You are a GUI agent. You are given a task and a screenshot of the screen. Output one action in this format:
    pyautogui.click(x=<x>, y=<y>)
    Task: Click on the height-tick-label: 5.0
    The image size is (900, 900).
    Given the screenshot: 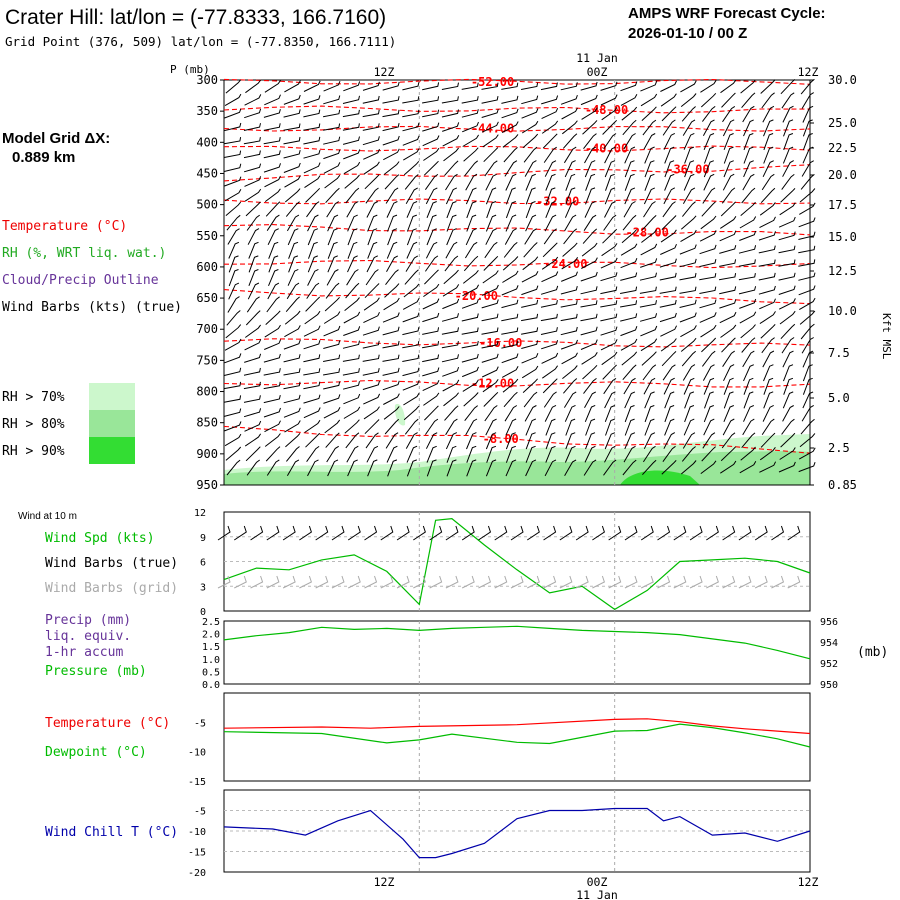 What is the action you would take?
    pyautogui.click(x=839, y=398)
    